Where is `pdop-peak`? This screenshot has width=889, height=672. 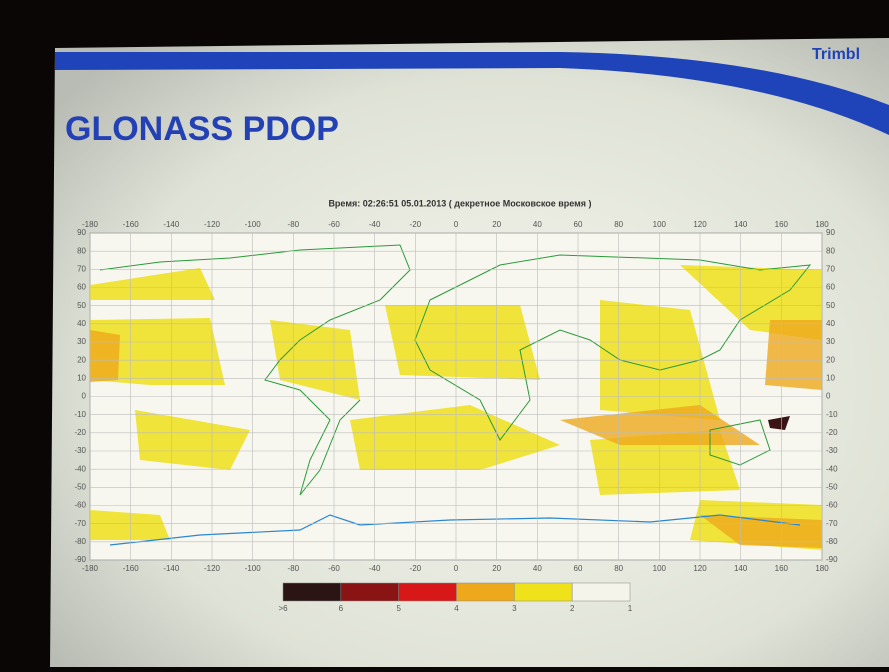
pdop-peak is located at coordinates (779, 423).